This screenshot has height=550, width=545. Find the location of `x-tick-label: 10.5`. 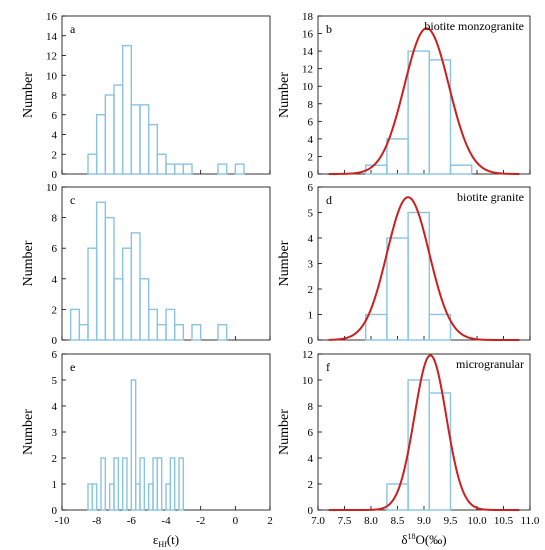

x-tick-label: 10.5 is located at coordinates (504, 521).